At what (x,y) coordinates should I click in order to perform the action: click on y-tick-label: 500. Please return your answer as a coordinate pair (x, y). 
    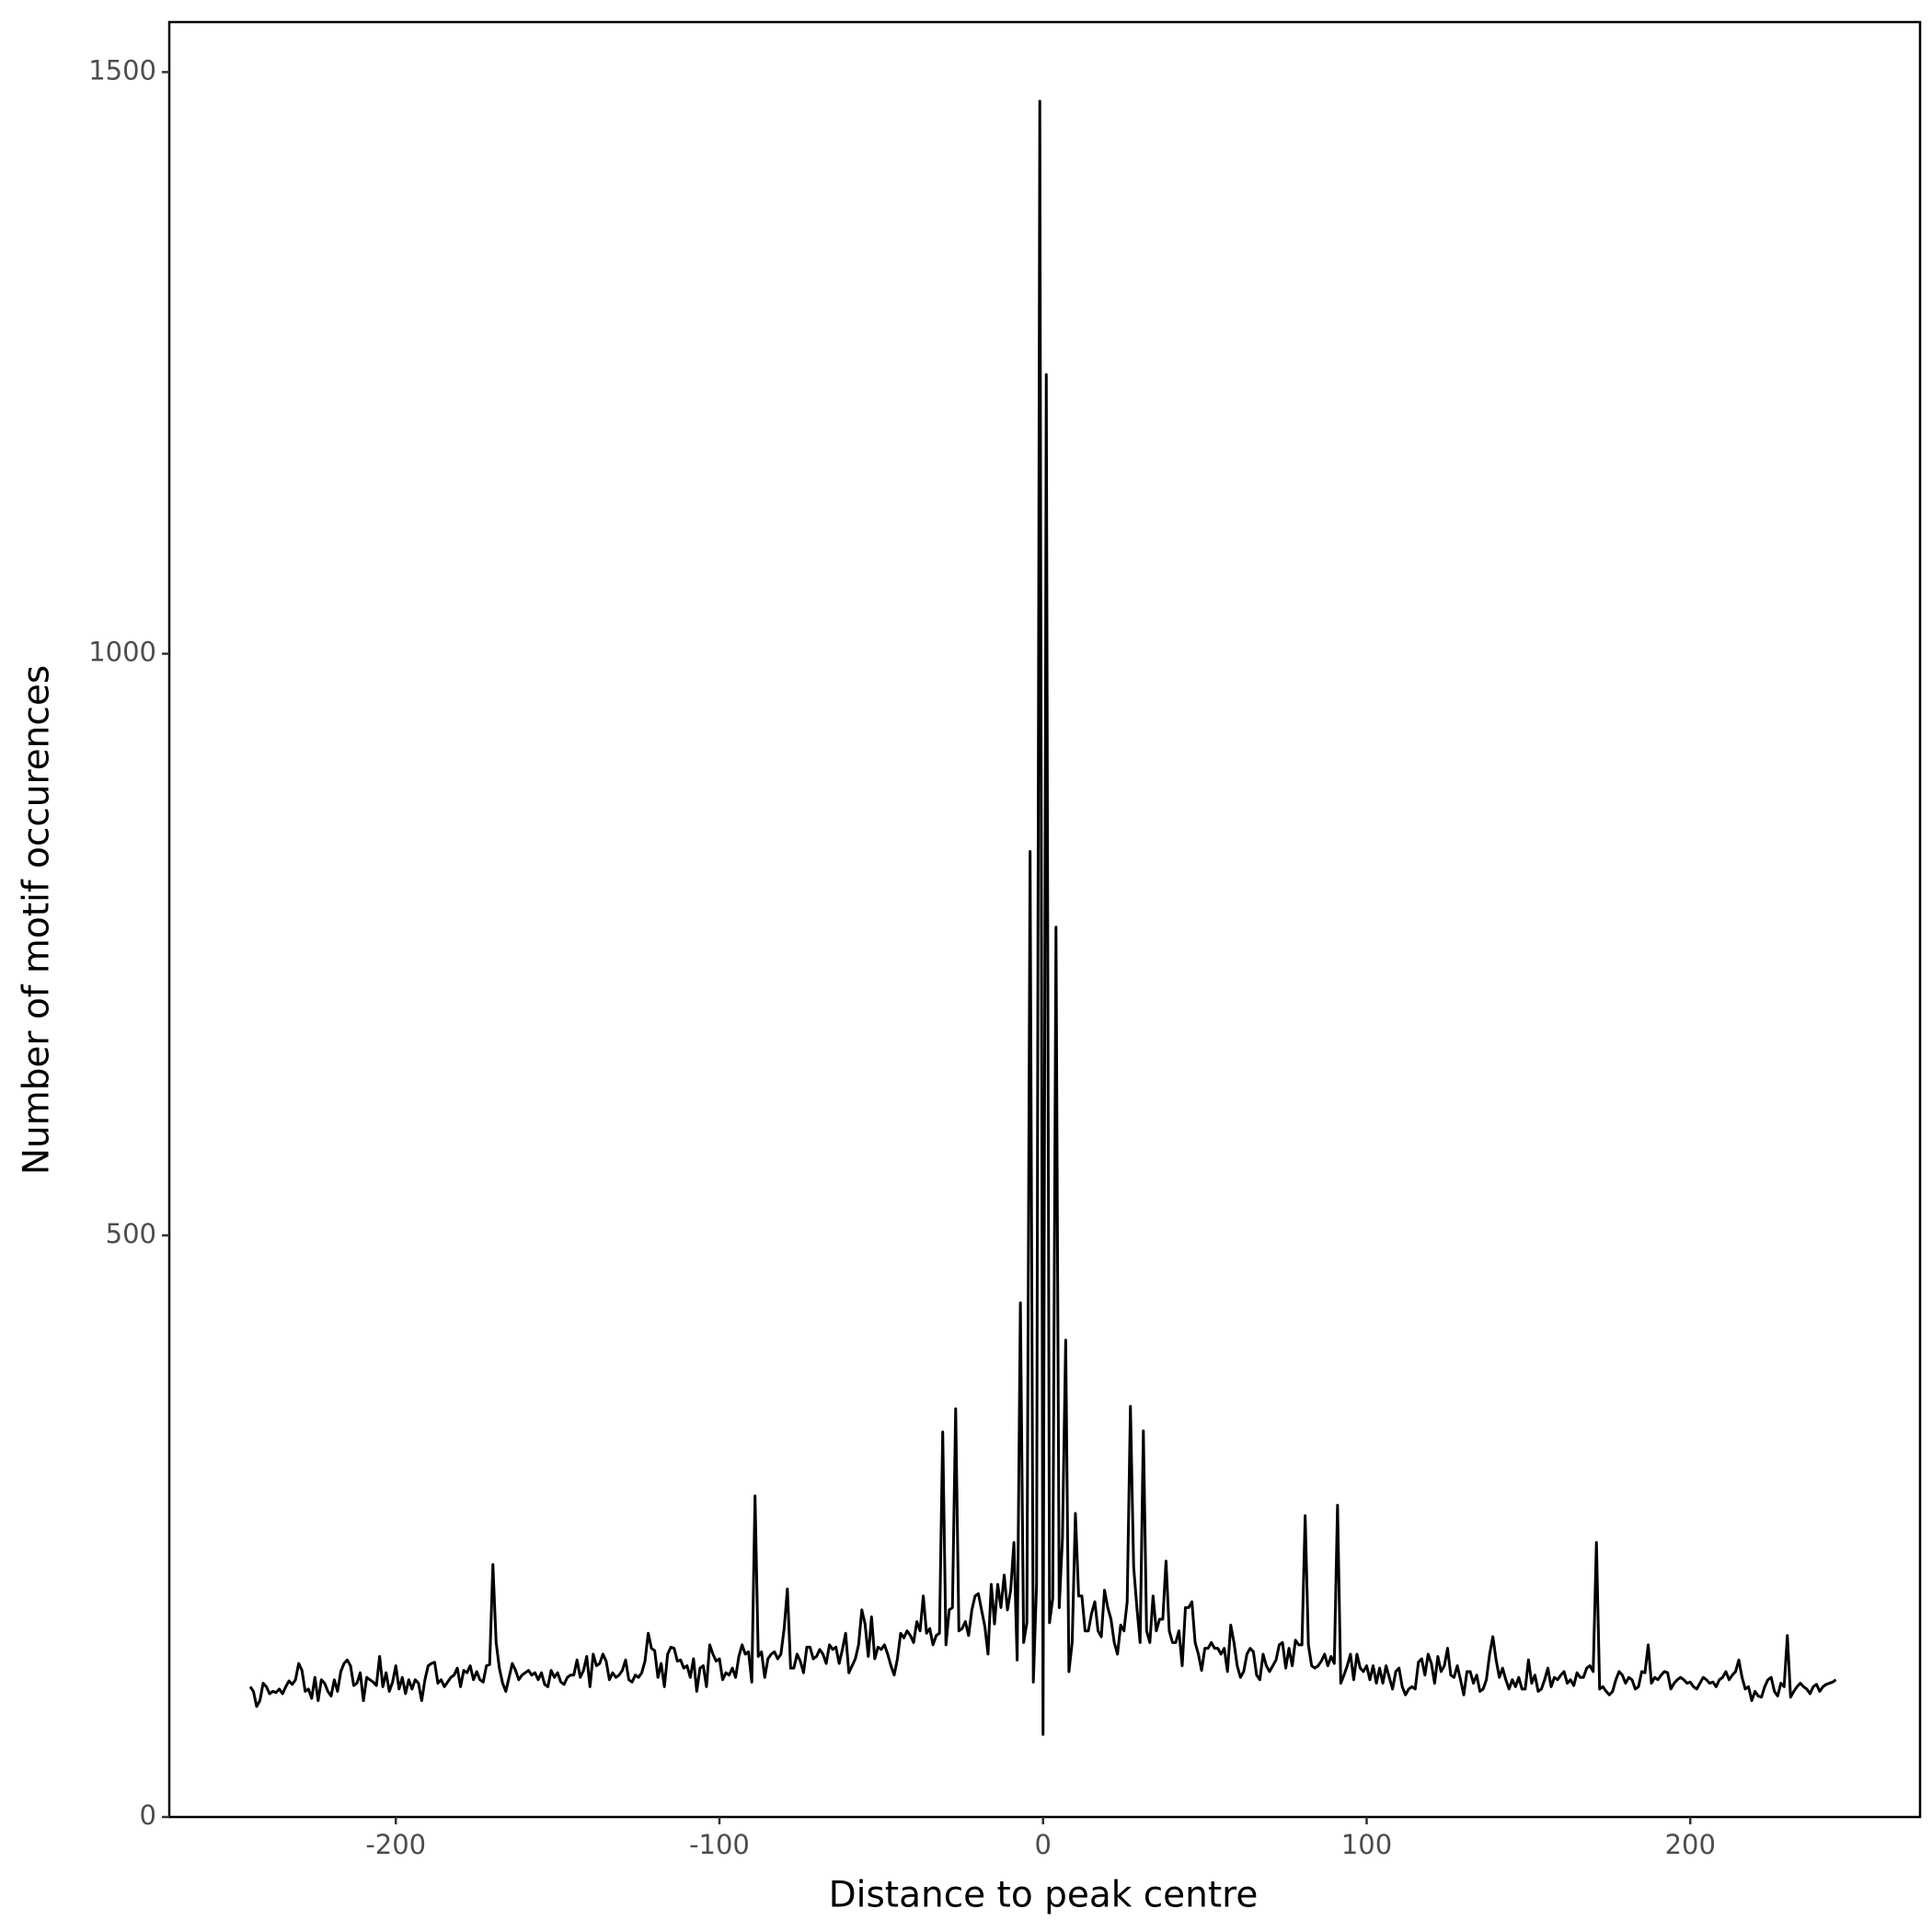
    Looking at the image, I should click on (131, 1233).